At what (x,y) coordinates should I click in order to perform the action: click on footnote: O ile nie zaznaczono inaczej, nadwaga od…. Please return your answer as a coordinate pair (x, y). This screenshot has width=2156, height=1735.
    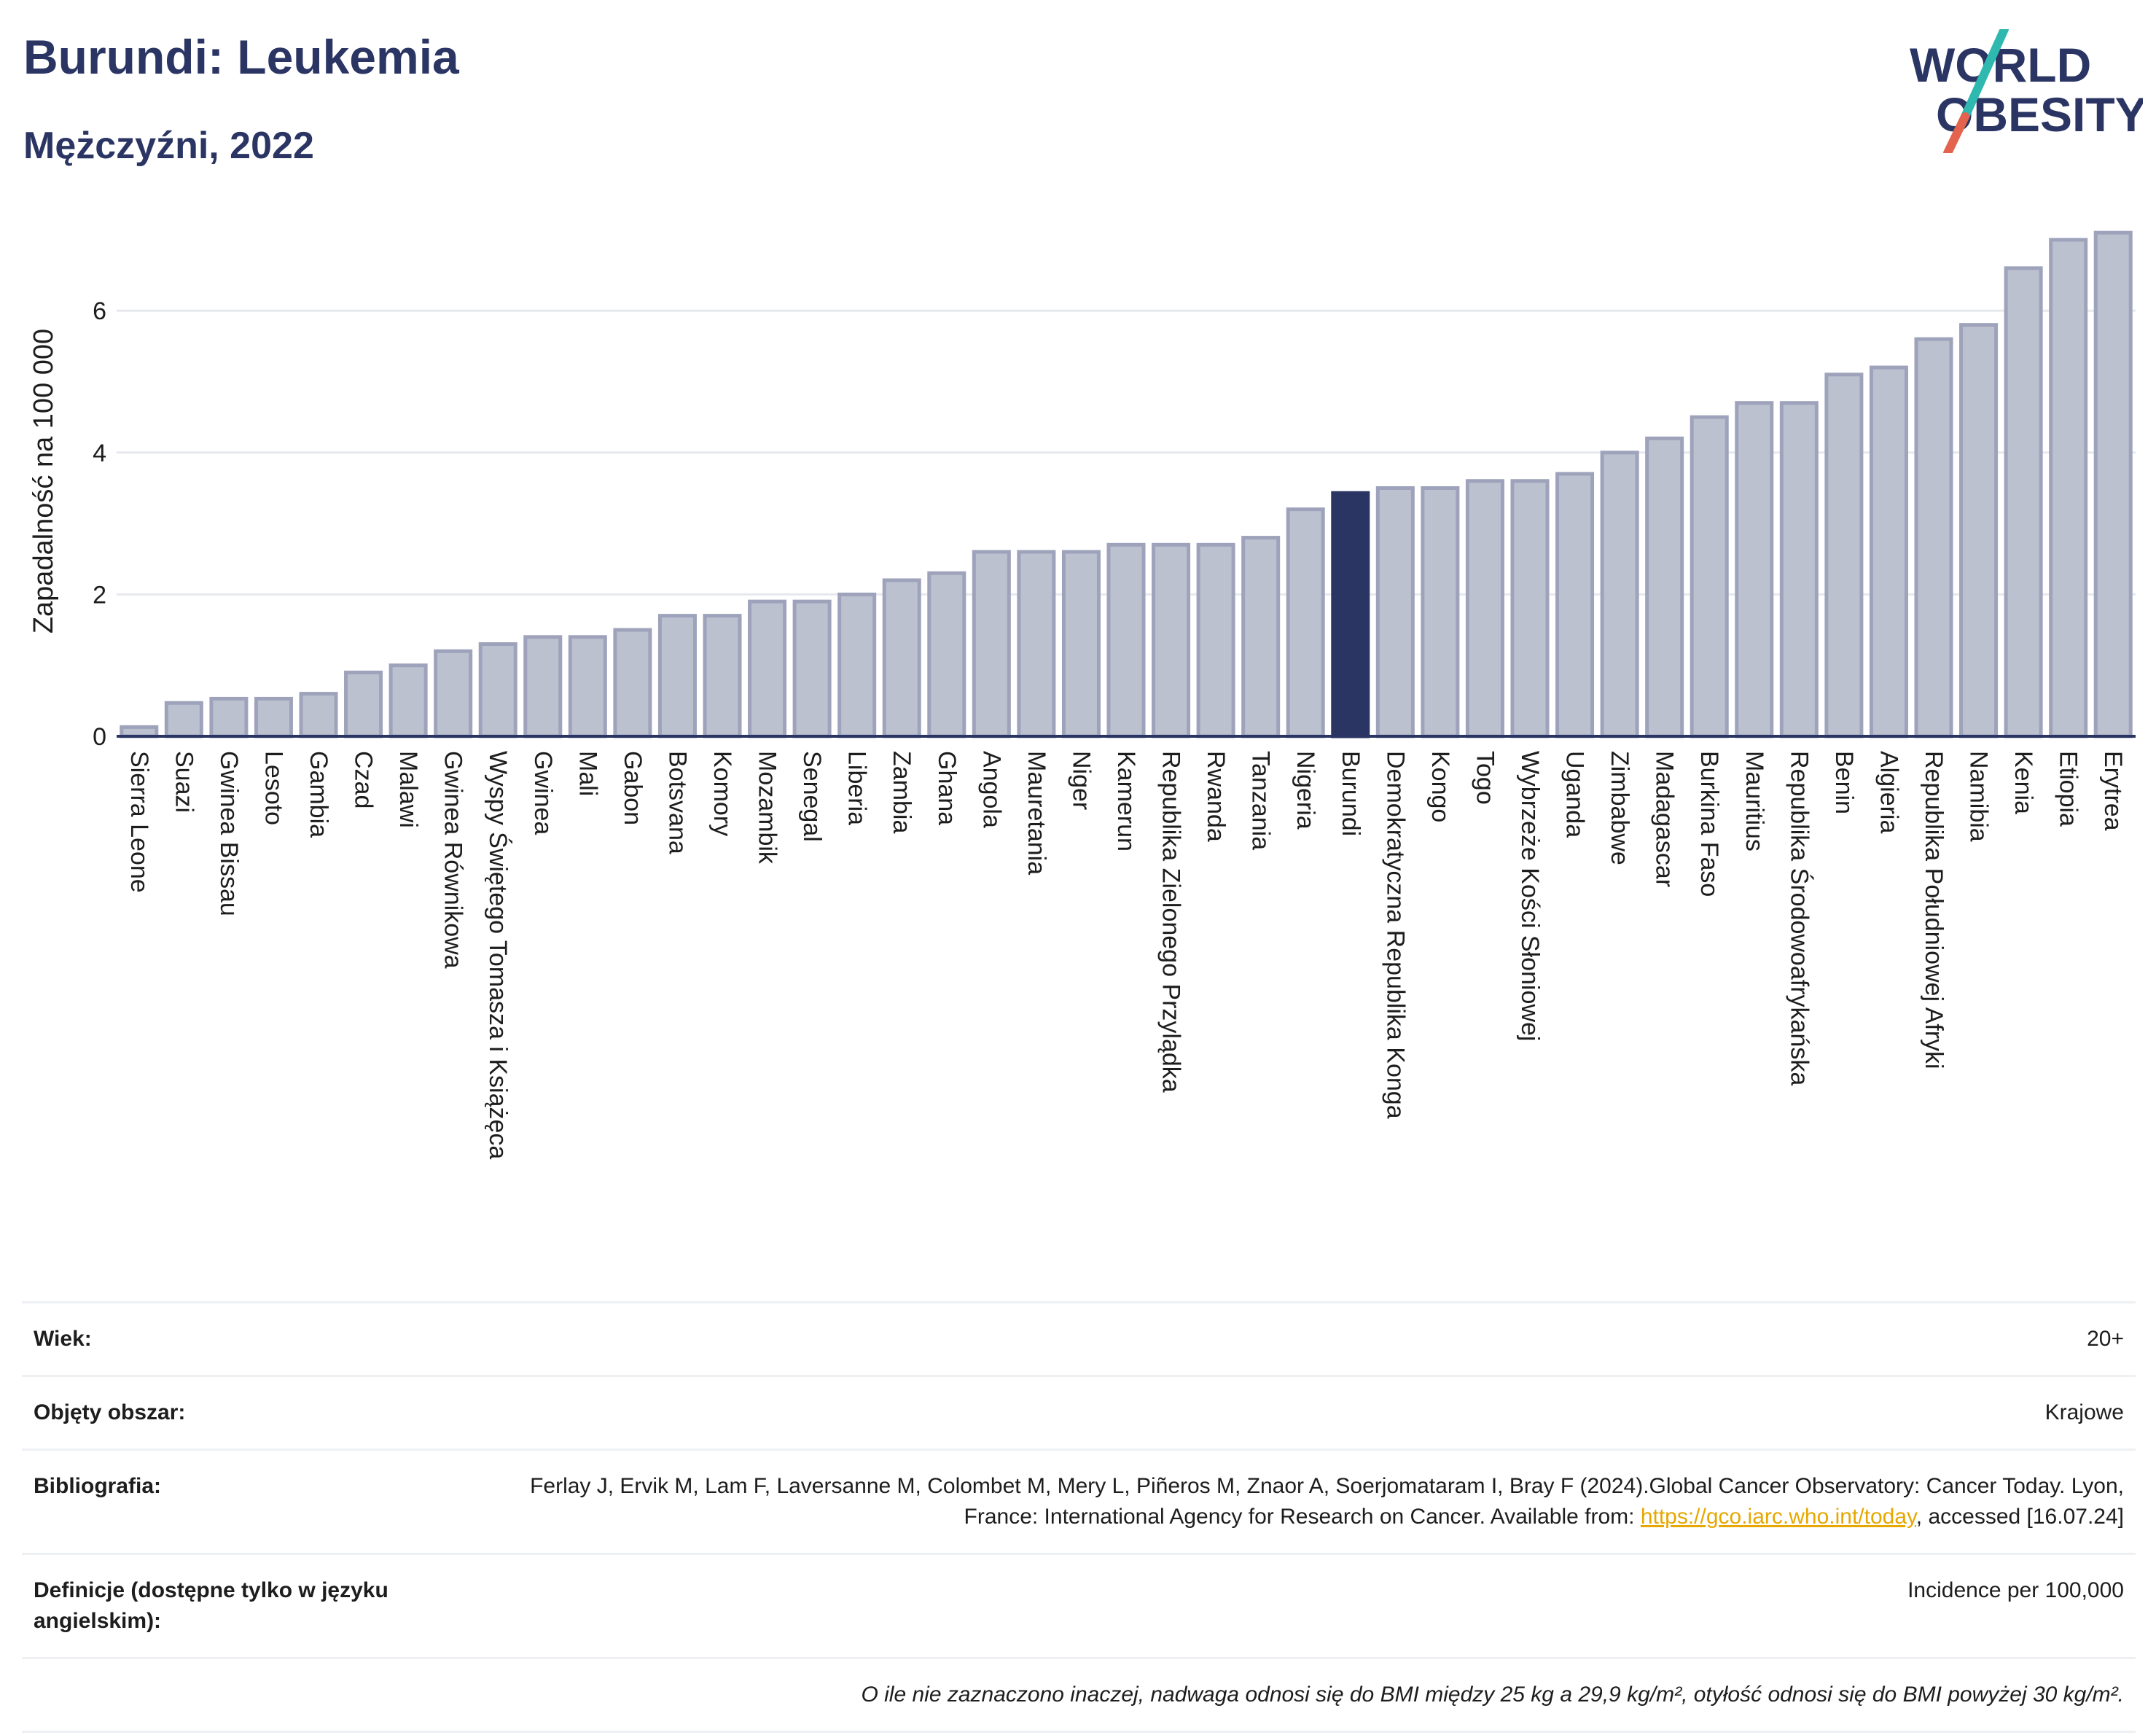
    Looking at the image, I should click on (1492, 1695).